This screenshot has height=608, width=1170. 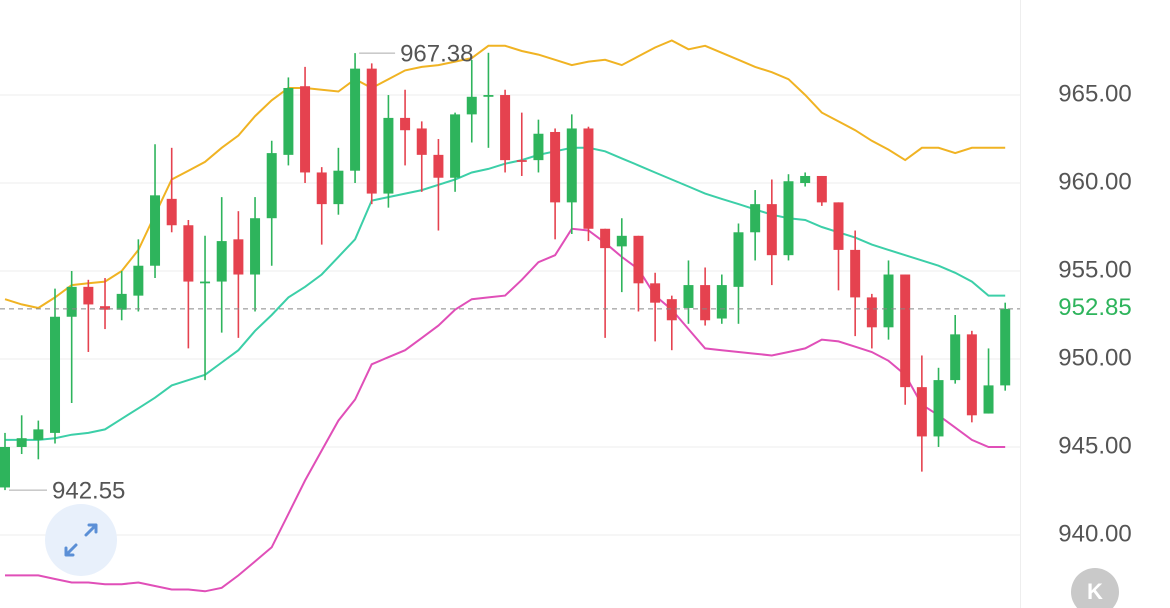 What do you see at coordinates (88, 490) in the screenshot?
I see `min-label: 942.55` at bounding box center [88, 490].